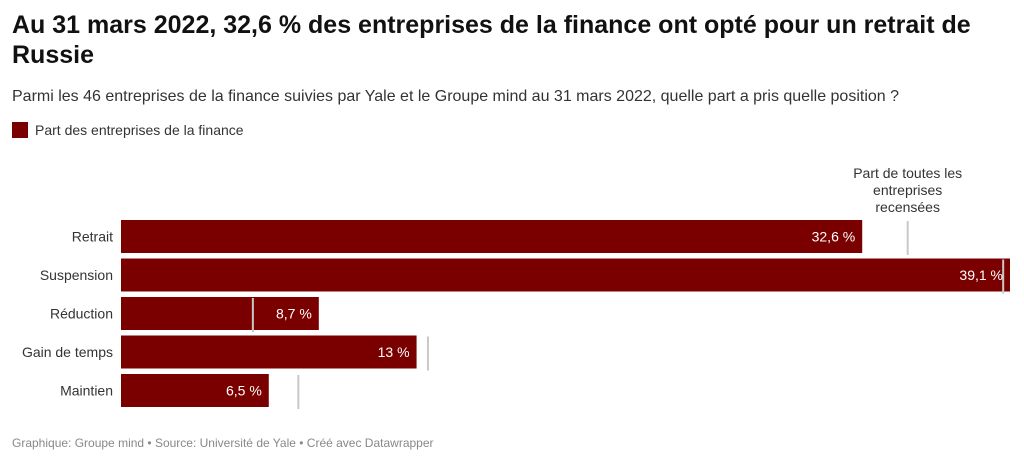  What do you see at coordinates (81, 314) in the screenshot?
I see `category-label: Réduction` at bounding box center [81, 314].